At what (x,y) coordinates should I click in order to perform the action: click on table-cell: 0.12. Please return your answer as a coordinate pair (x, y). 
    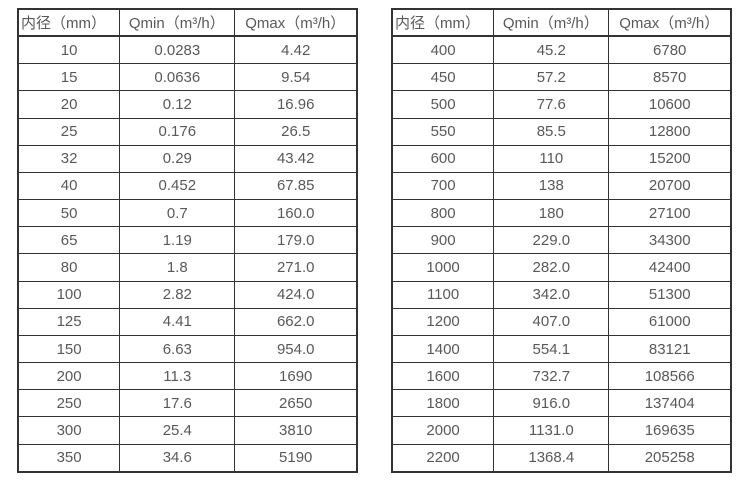
    Looking at the image, I should click on (177, 104).